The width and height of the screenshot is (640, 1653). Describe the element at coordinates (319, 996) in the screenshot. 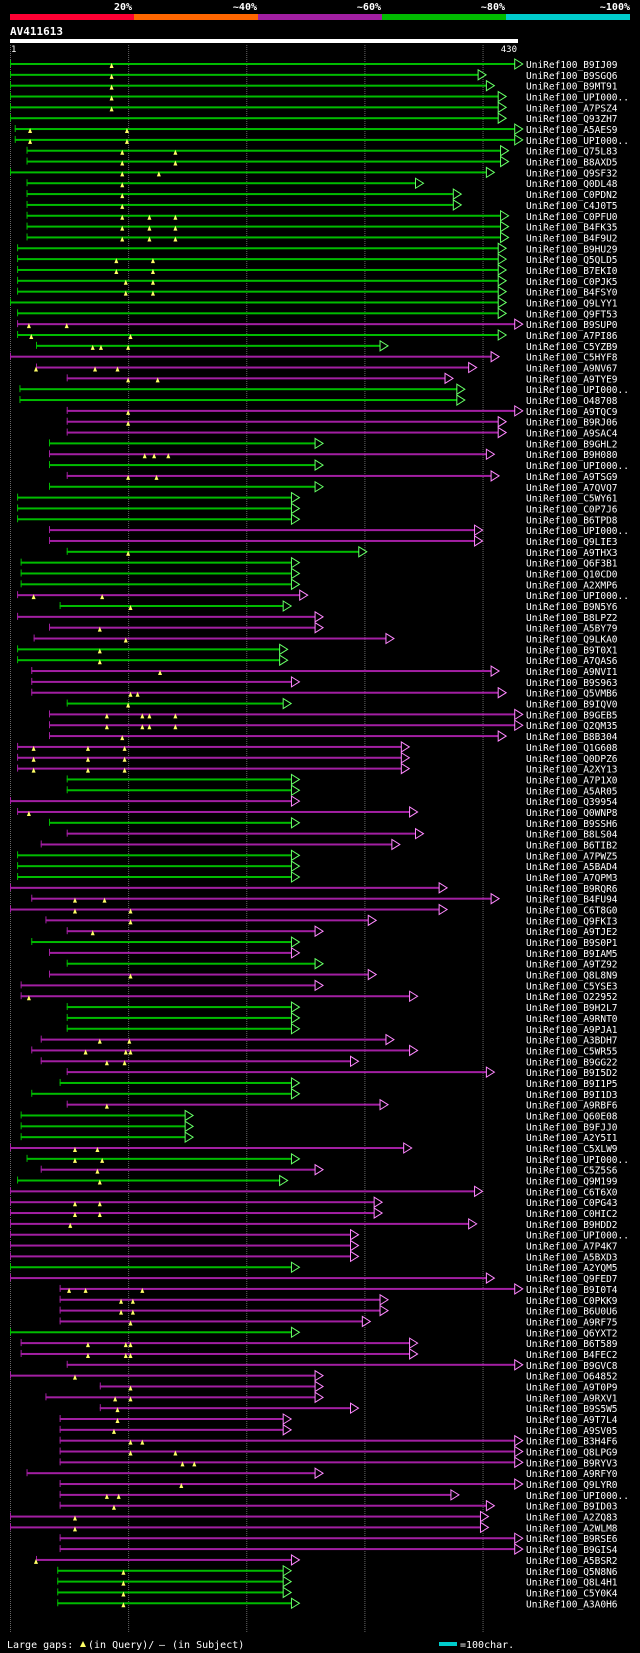

I see `hit-row: UniRef100_O22952` at that location.